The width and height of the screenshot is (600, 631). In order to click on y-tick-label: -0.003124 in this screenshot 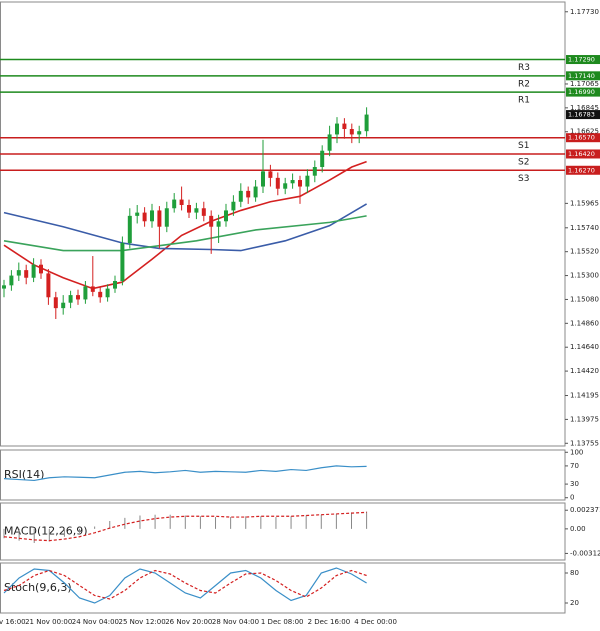, I will do `click(585, 553)`.